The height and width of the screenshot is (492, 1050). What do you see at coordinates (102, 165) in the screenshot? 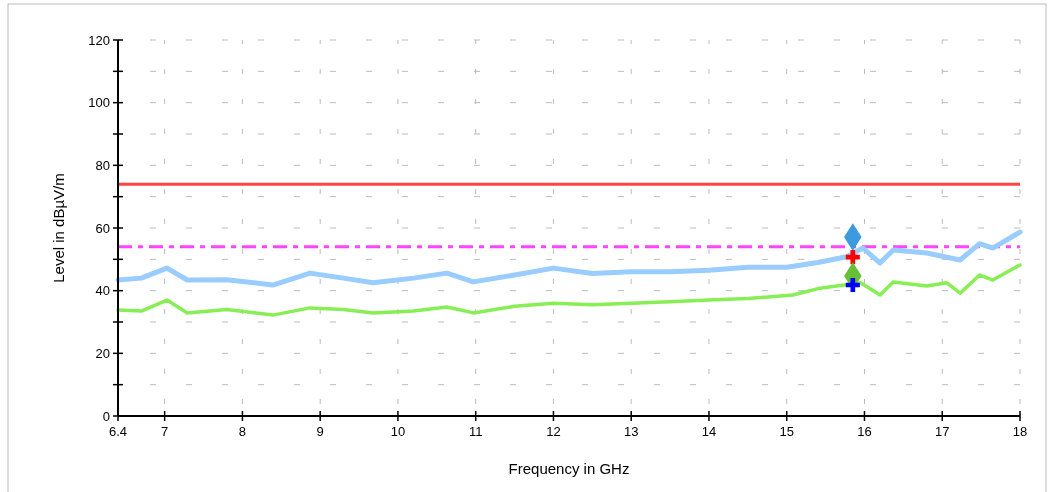
I see `y-tick-label: 80` at bounding box center [102, 165].